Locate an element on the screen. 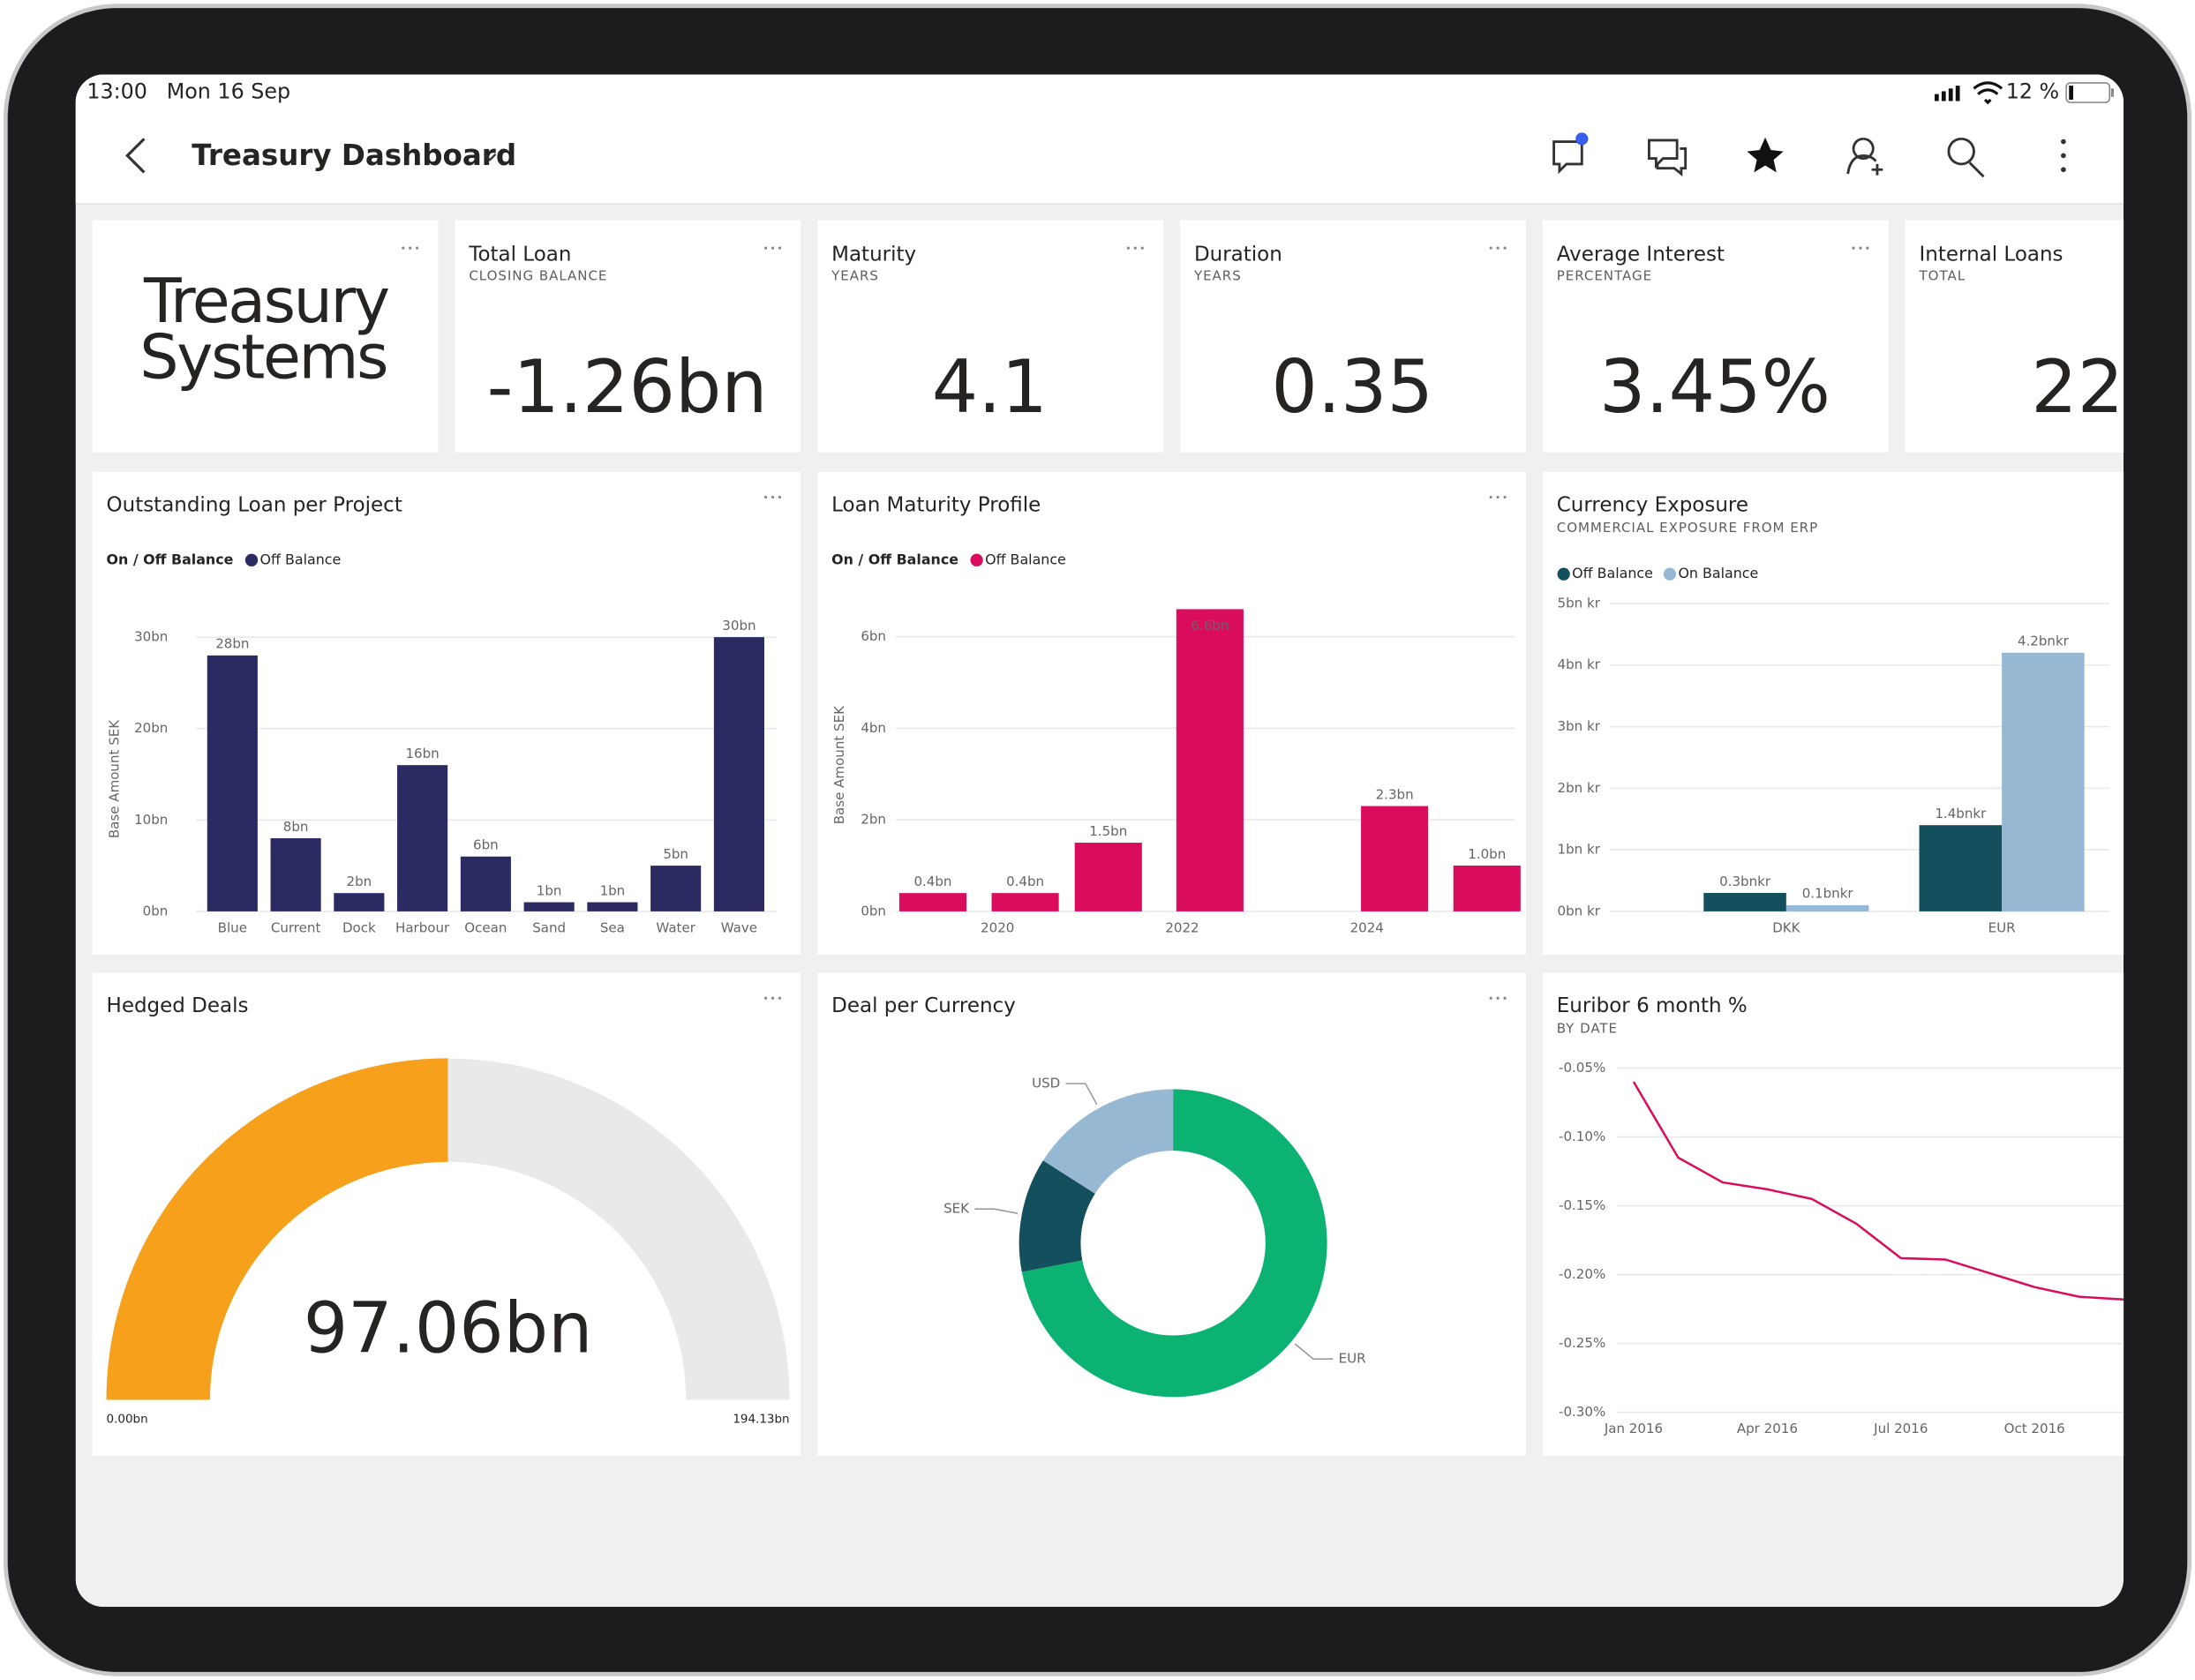 This screenshot has height=1680, width=2195. share-button is located at coordinates (1864, 156).